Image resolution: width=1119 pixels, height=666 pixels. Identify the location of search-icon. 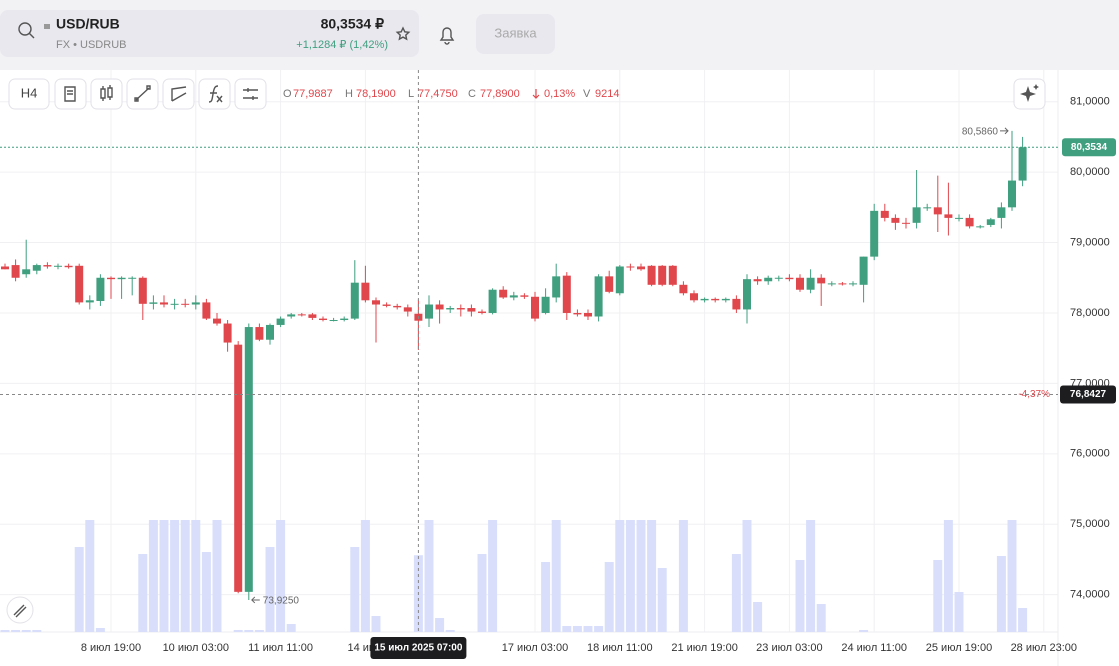
(25, 29).